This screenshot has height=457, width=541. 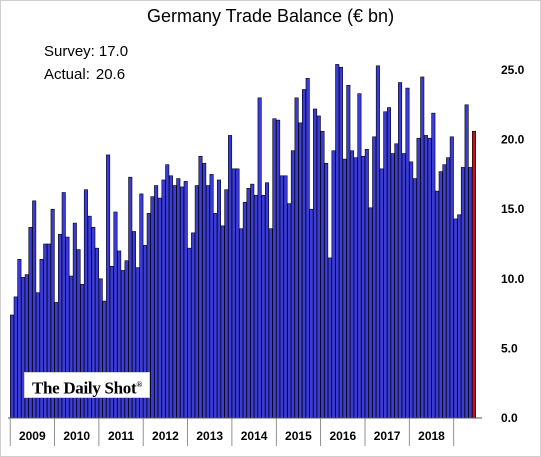 What do you see at coordinates (254, 436) in the screenshot?
I see `x-tick-label: 2014` at bounding box center [254, 436].